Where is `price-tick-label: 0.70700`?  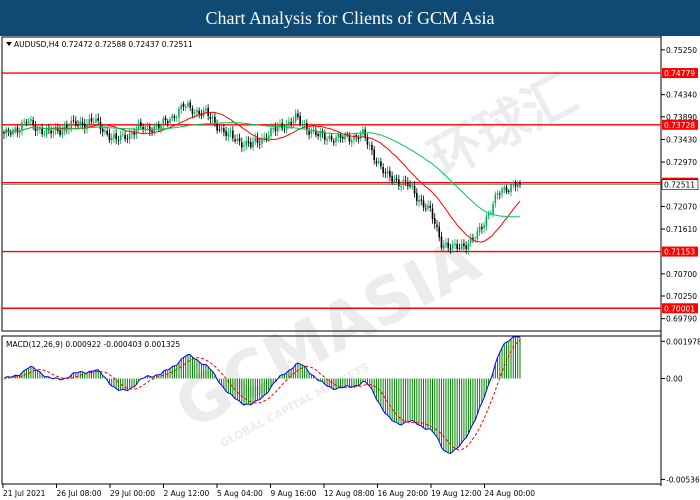
price-tick-label: 0.70700 is located at coordinates (681, 274).